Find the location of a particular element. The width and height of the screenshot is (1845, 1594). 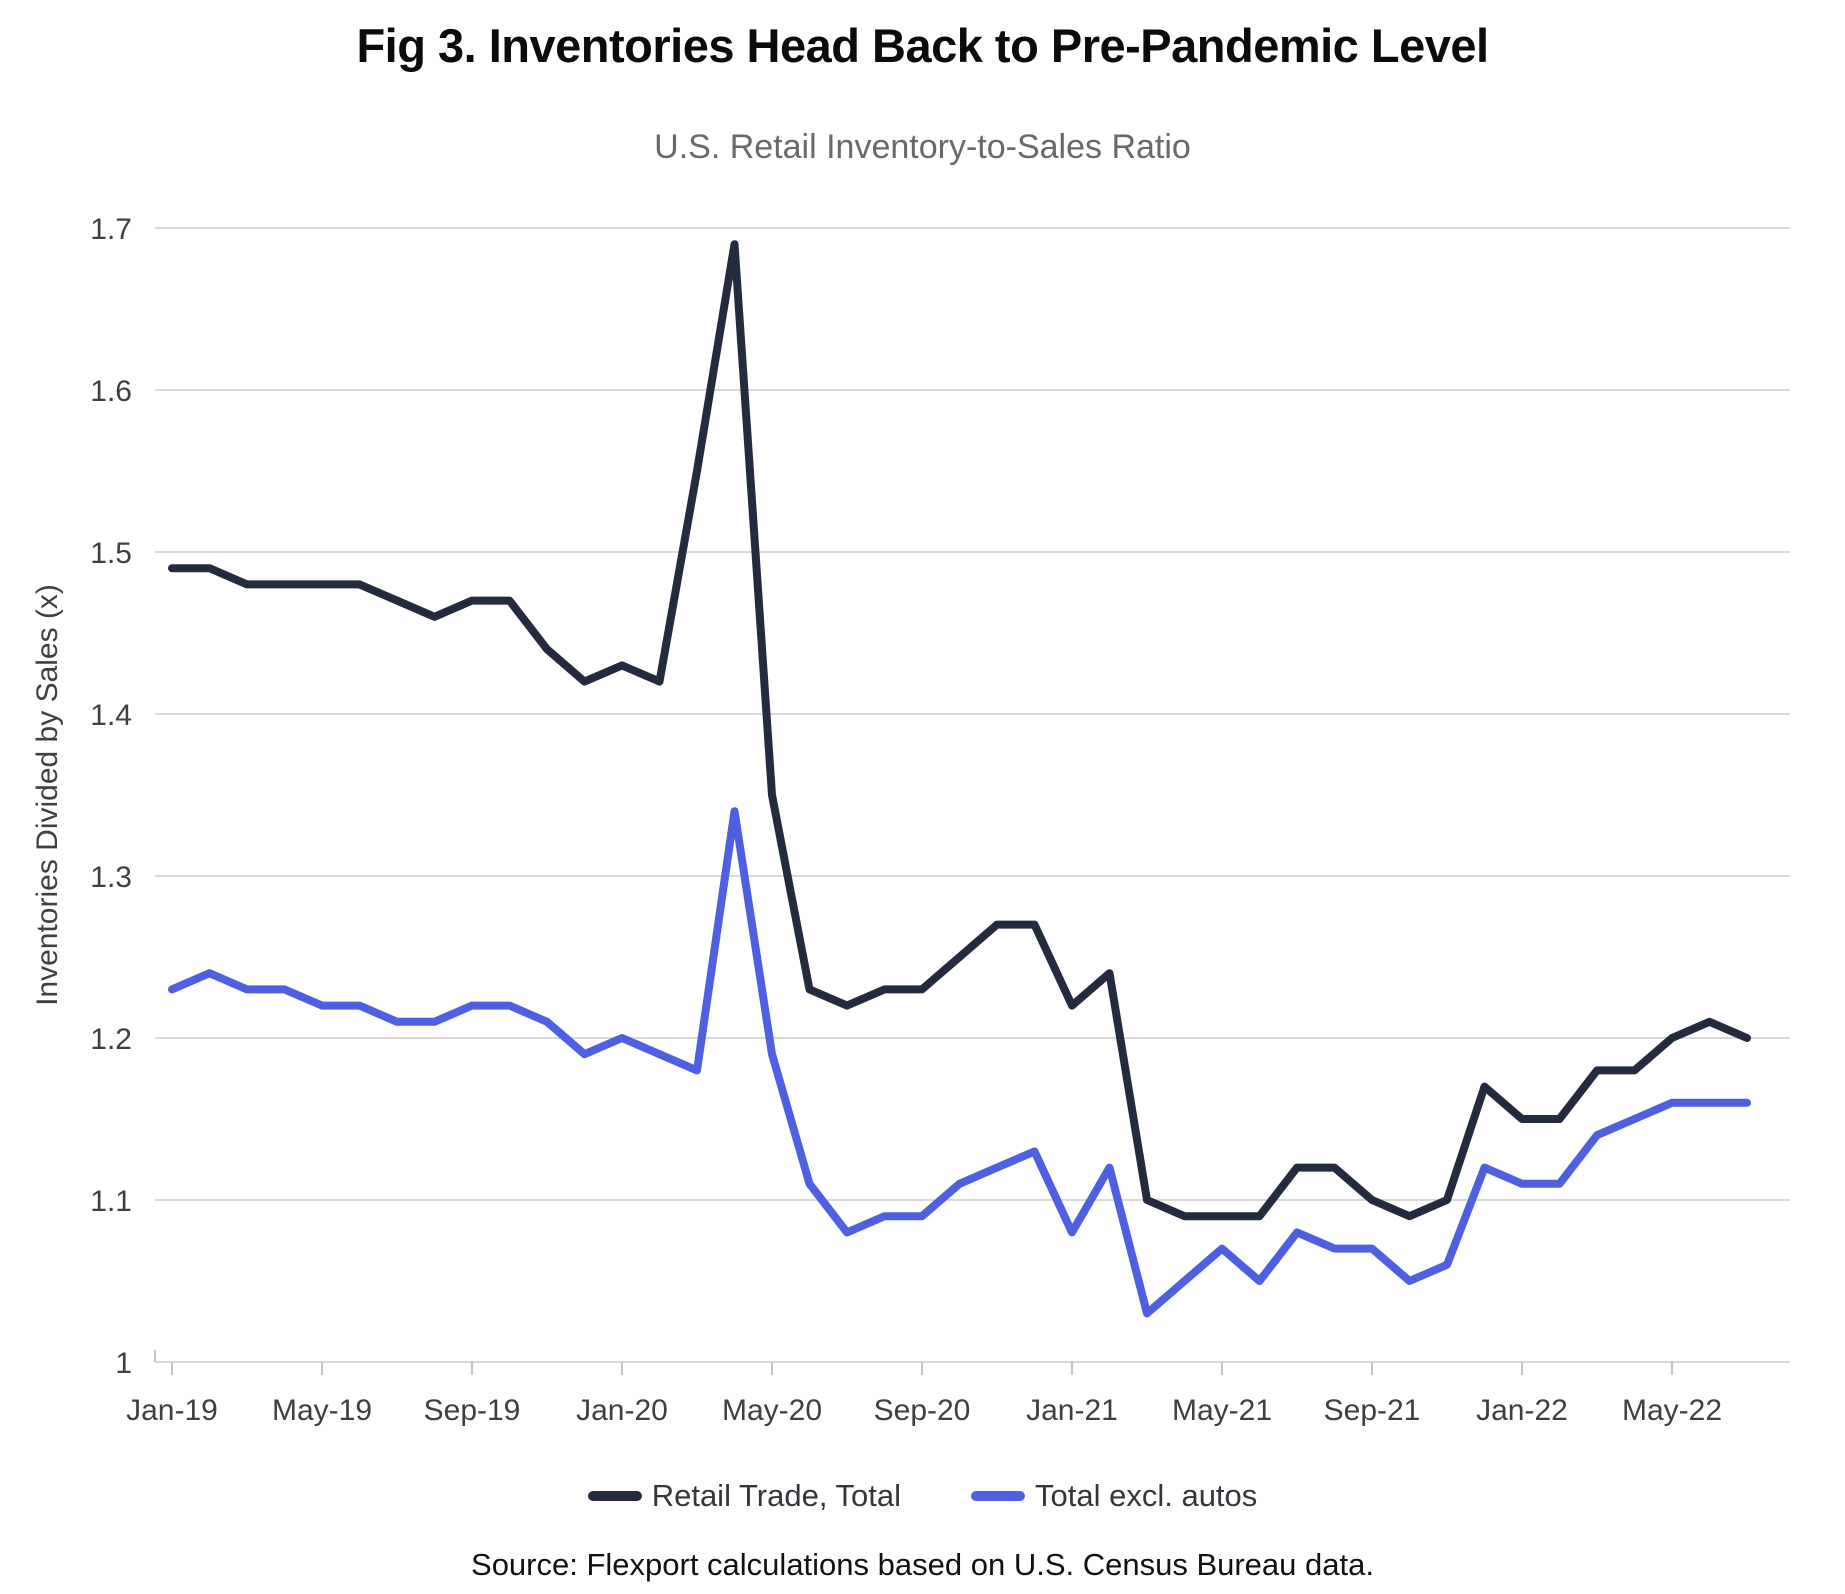

legend-item-total-excl-autos: Total excl. autos is located at coordinates (1114, 1496).